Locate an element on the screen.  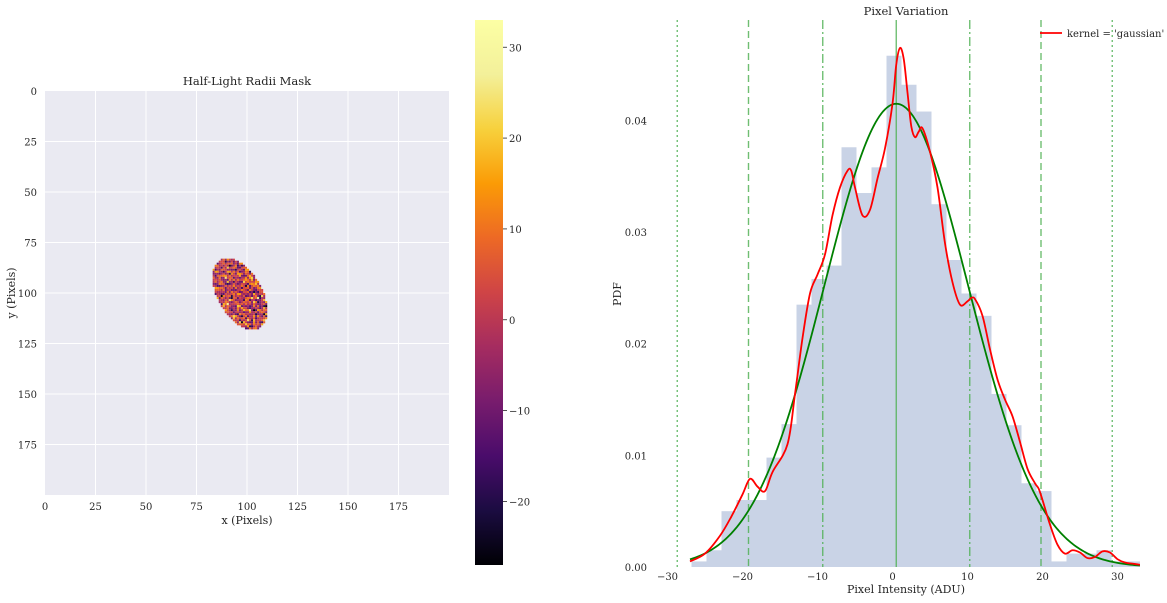
mask-pixels is located at coordinates (240, 294).